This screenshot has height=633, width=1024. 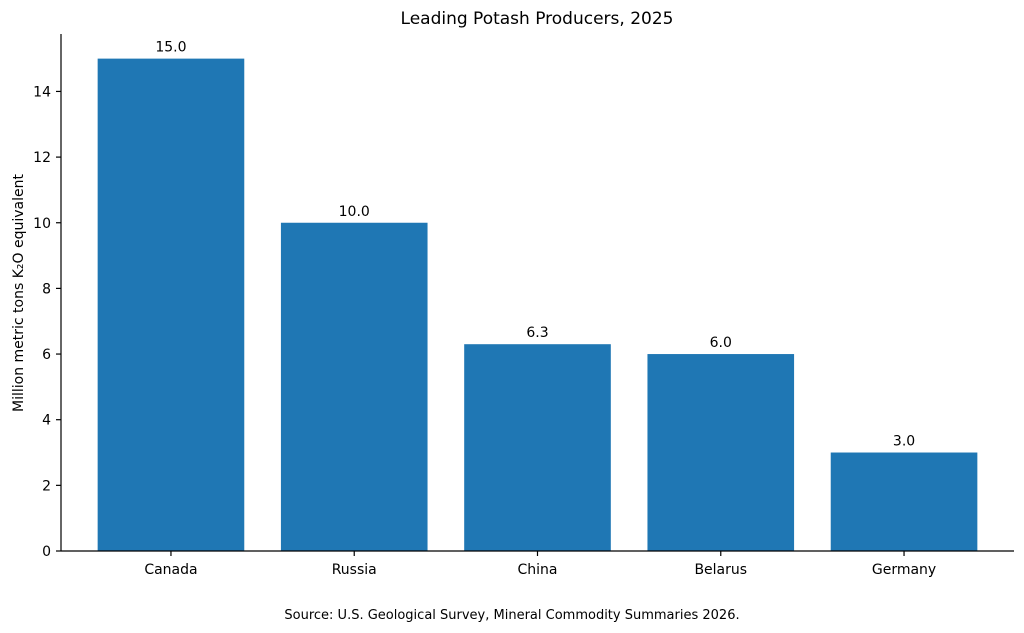 What do you see at coordinates (537, 447) in the screenshot?
I see `bar-china` at bounding box center [537, 447].